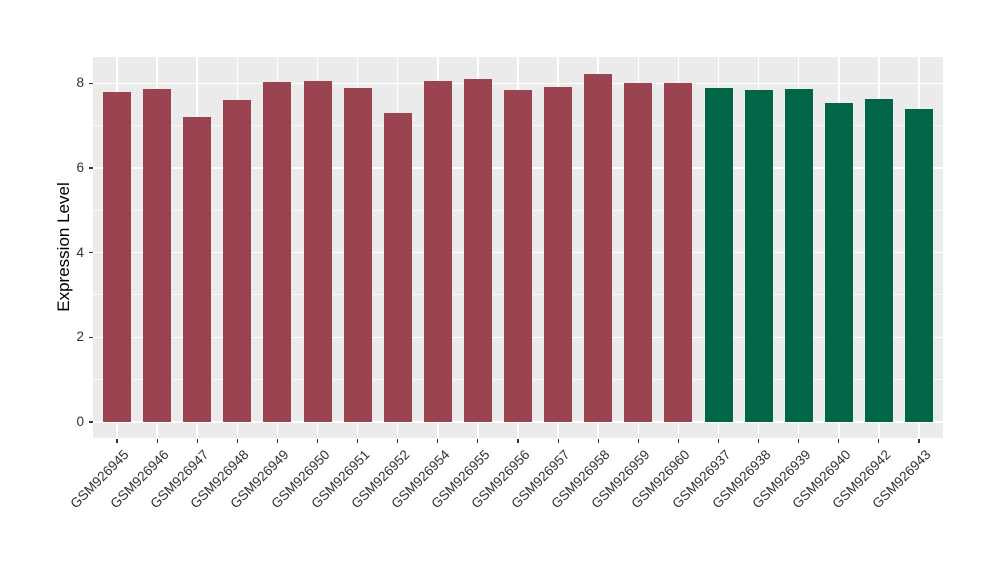  What do you see at coordinates (80, 337) in the screenshot?
I see `y-axis-tick-label: 2` at bounding box center [80, 337].